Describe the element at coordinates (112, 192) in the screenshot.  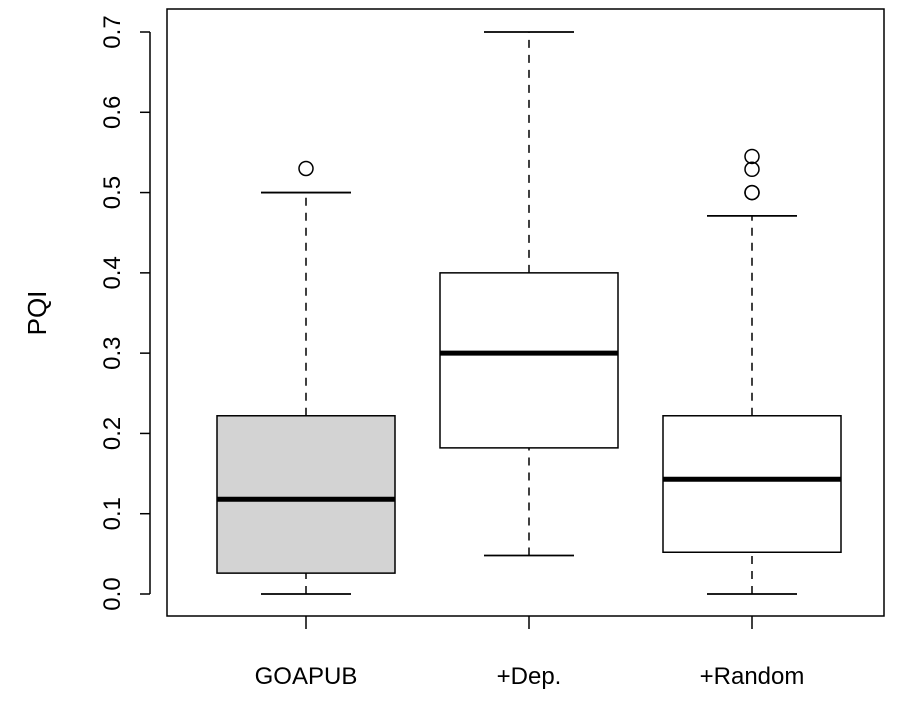
I see `y-tick-label: 0.5` at that location.